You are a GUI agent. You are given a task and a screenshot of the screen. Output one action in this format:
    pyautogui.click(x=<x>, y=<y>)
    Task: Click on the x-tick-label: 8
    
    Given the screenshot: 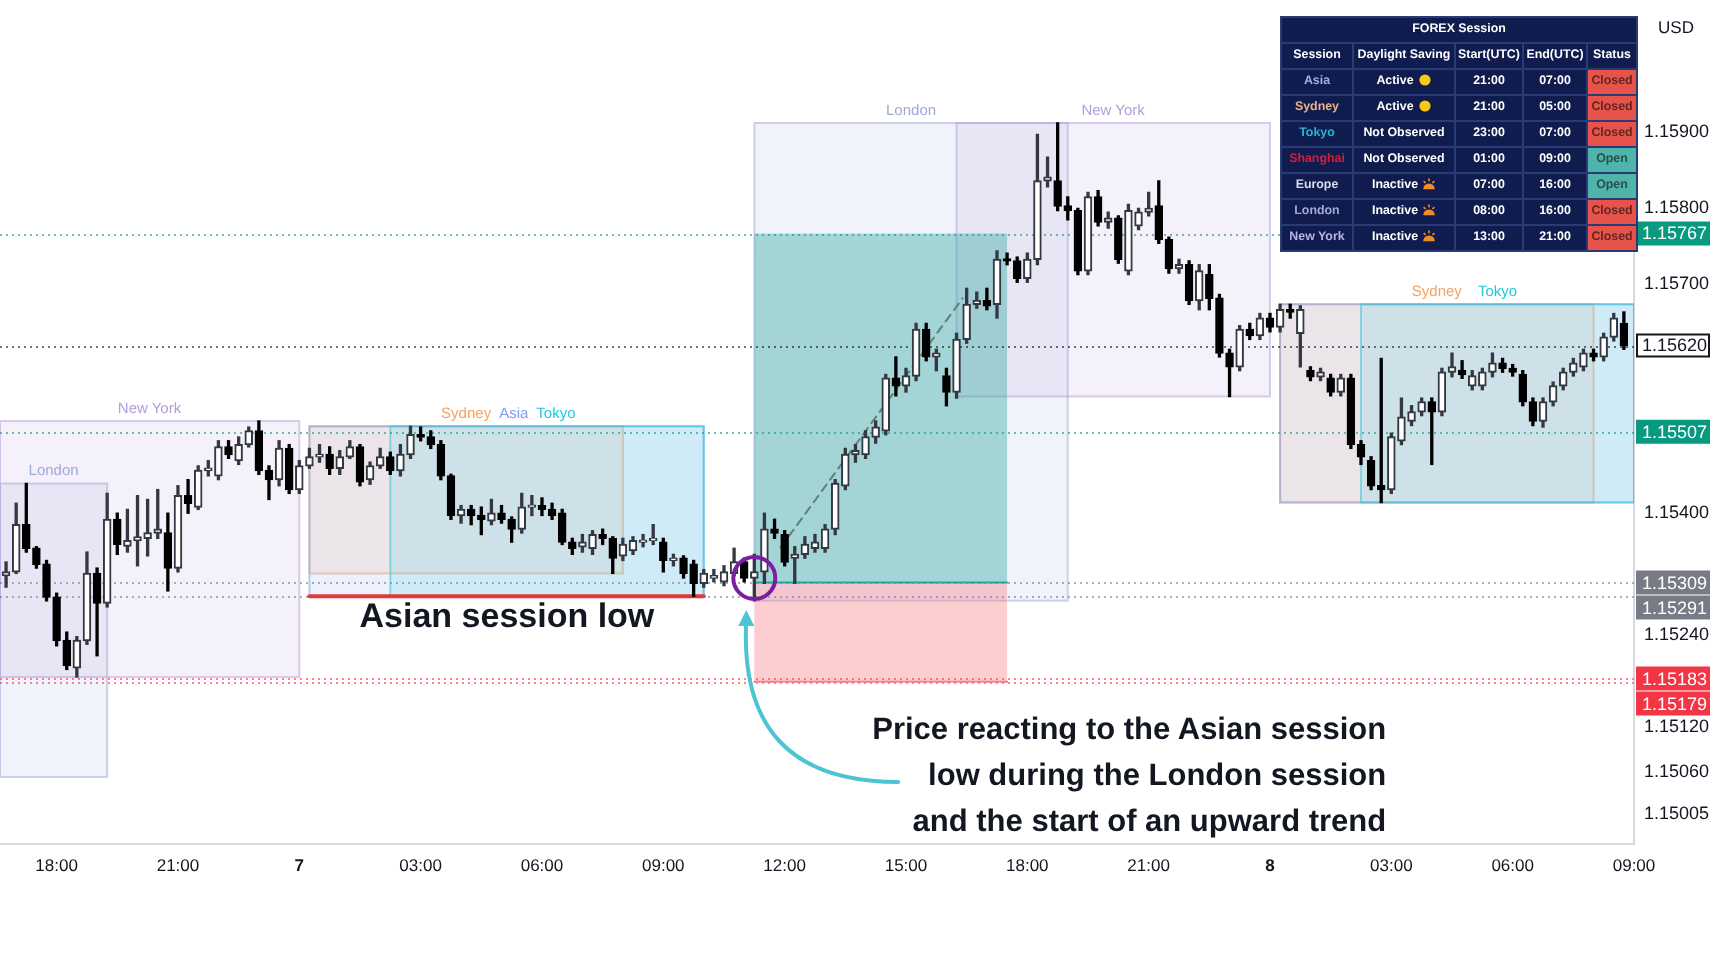 What is the action you would take?
    pyautogui.click(x=1270, y=864)
    